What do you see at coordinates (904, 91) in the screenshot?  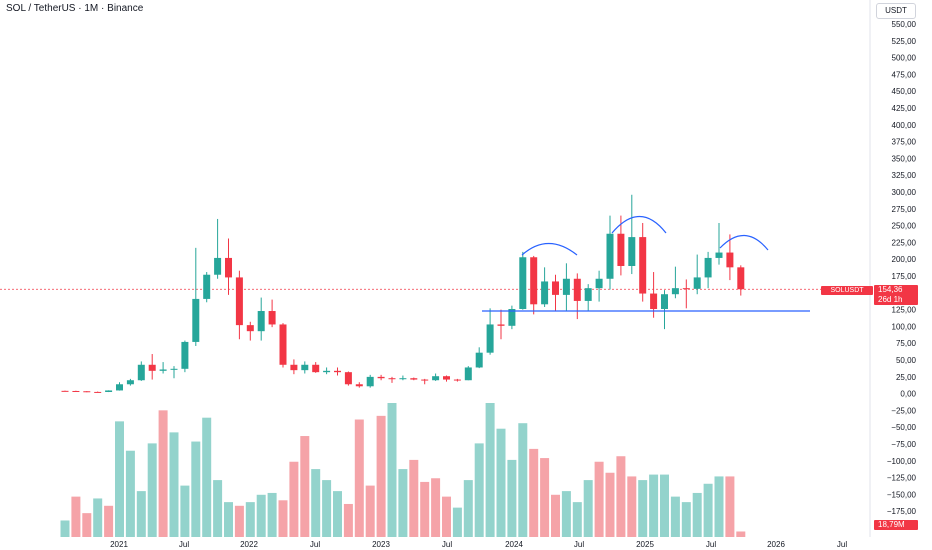 I see `y-tick-label: 450,00` at bounding box center [904, 91].